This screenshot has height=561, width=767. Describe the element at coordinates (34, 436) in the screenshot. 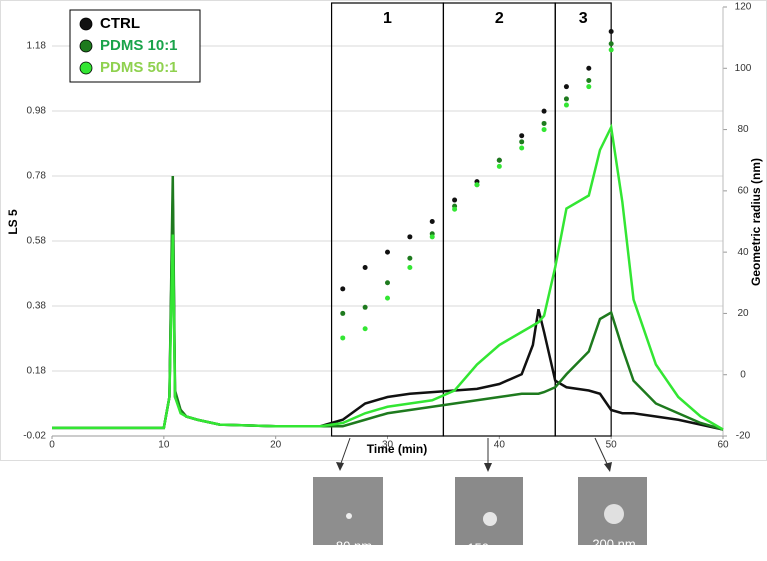

I see `y-tick-label: -0.02` at that location.